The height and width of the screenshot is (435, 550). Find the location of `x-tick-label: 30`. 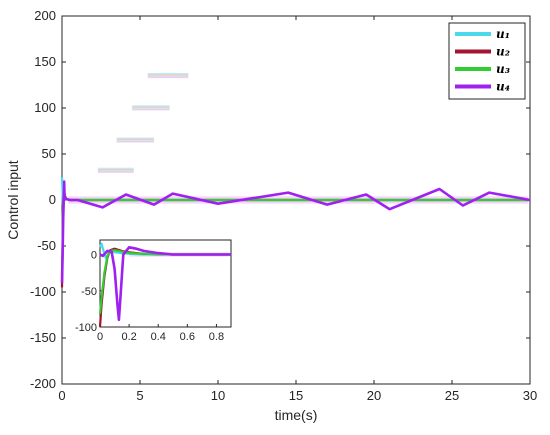

x-tick-label: 30 is located at coordinates (530, 395).